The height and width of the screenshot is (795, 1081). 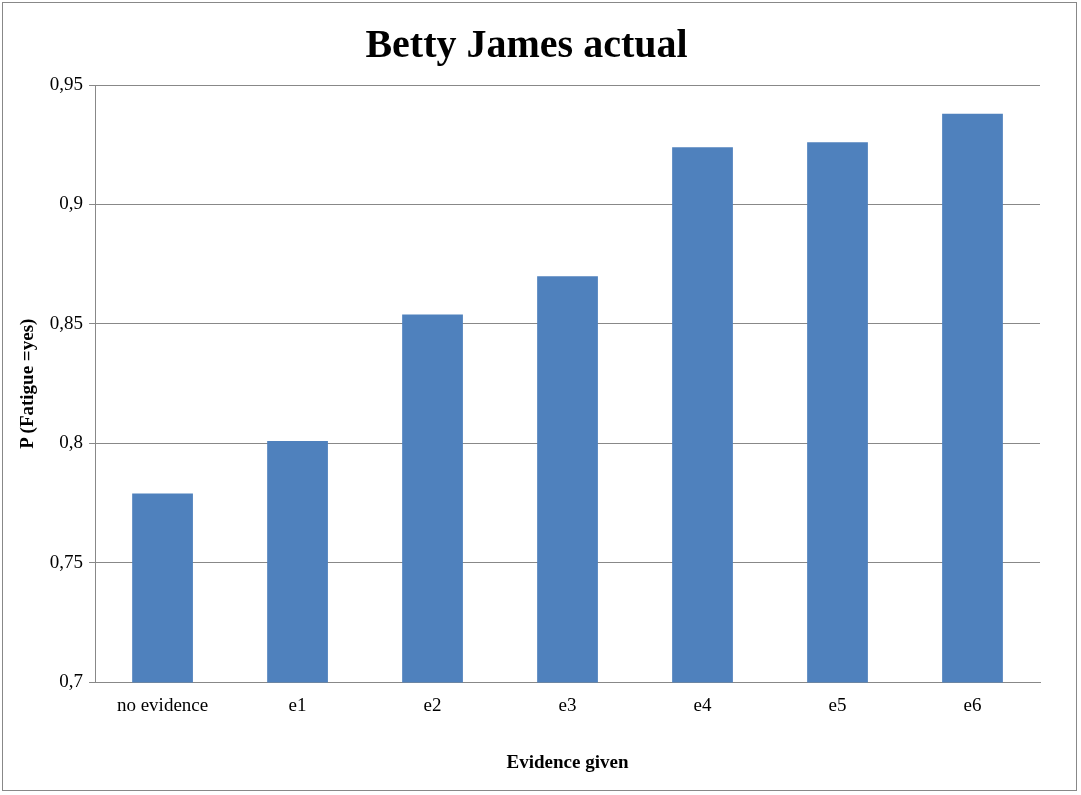 What do you see at coordinates (702, 704) in the screenshot?
I see `x-tick-label: e4` at bounding box center [702, 704].